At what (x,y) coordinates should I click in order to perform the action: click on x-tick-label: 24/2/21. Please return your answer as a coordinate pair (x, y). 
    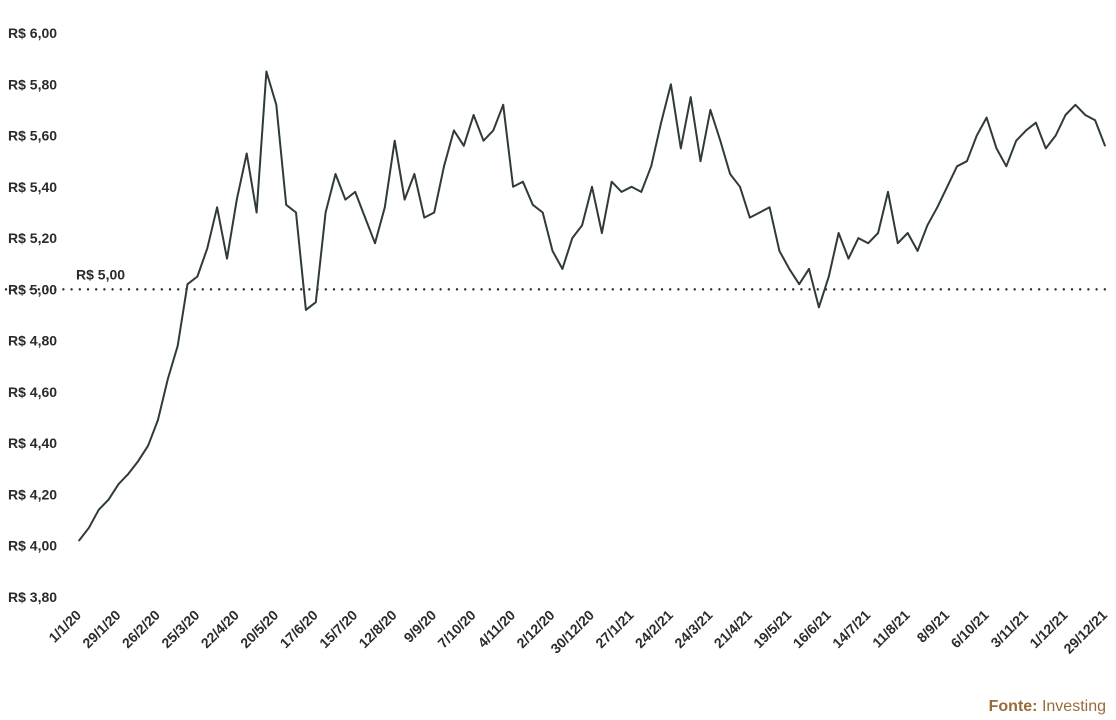
    Looking at the image, I should click on (654, 629).